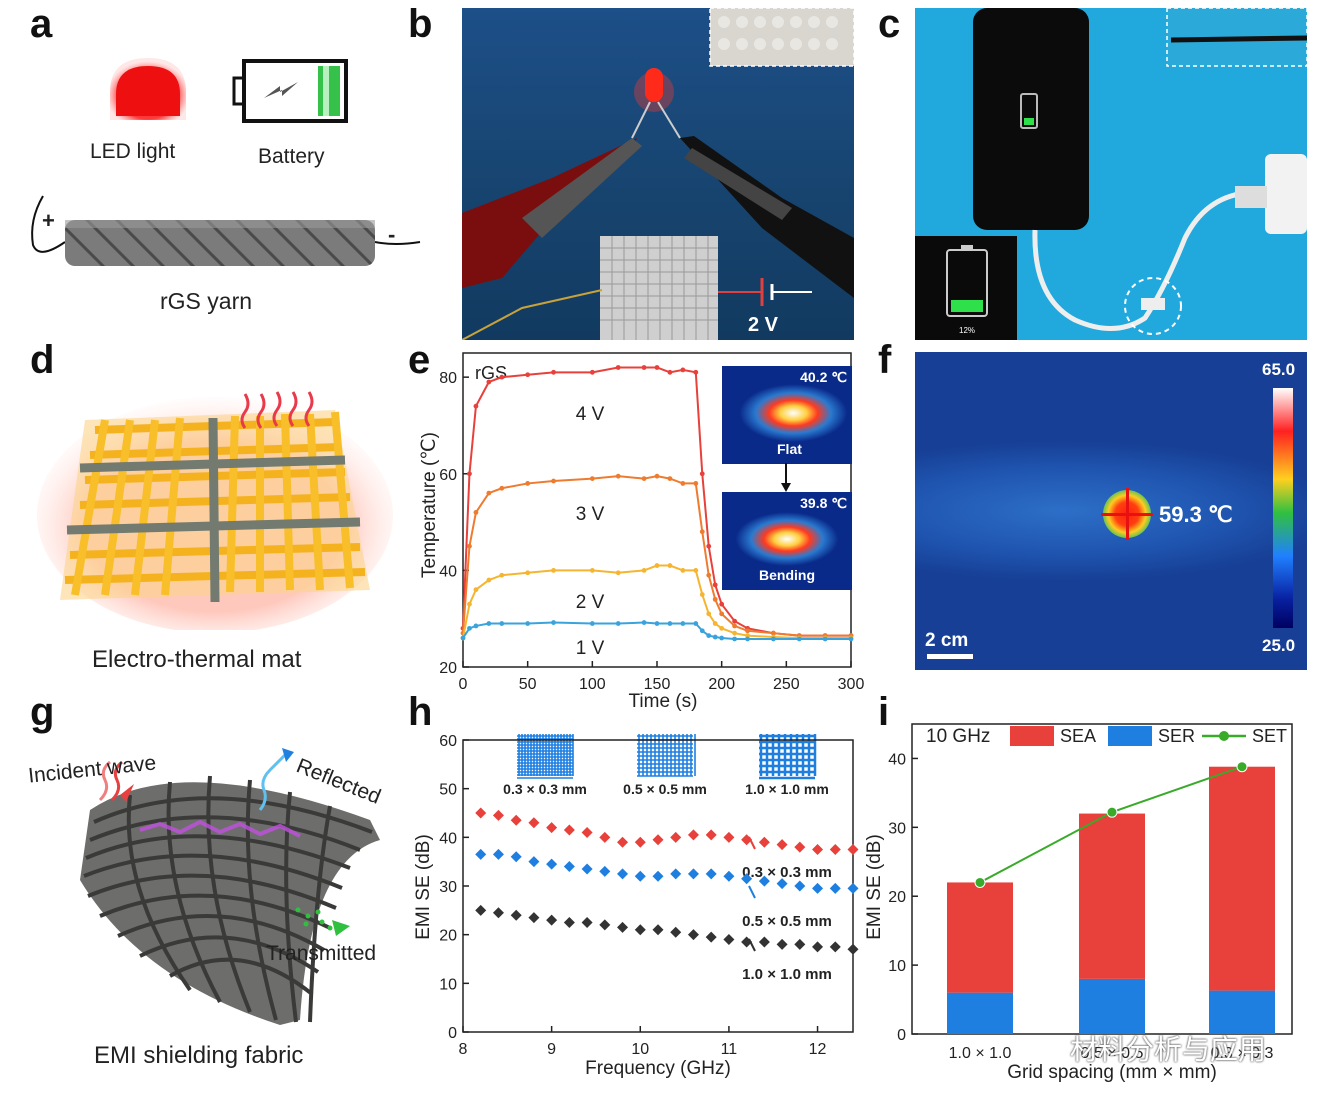  I want to click on series-label: 4 V, so click(590, 414).